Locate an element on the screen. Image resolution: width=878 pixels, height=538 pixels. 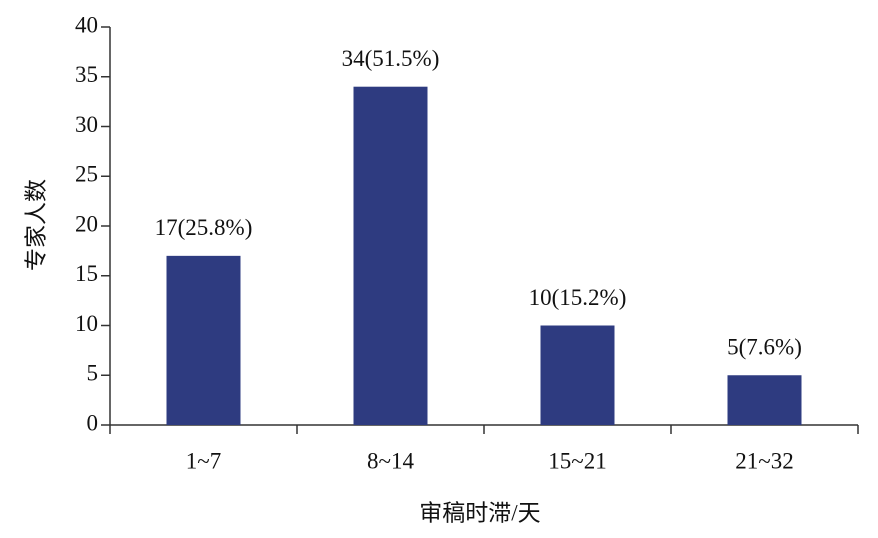
value-label: 10(15.2%) is located at coordinates (578, 297).